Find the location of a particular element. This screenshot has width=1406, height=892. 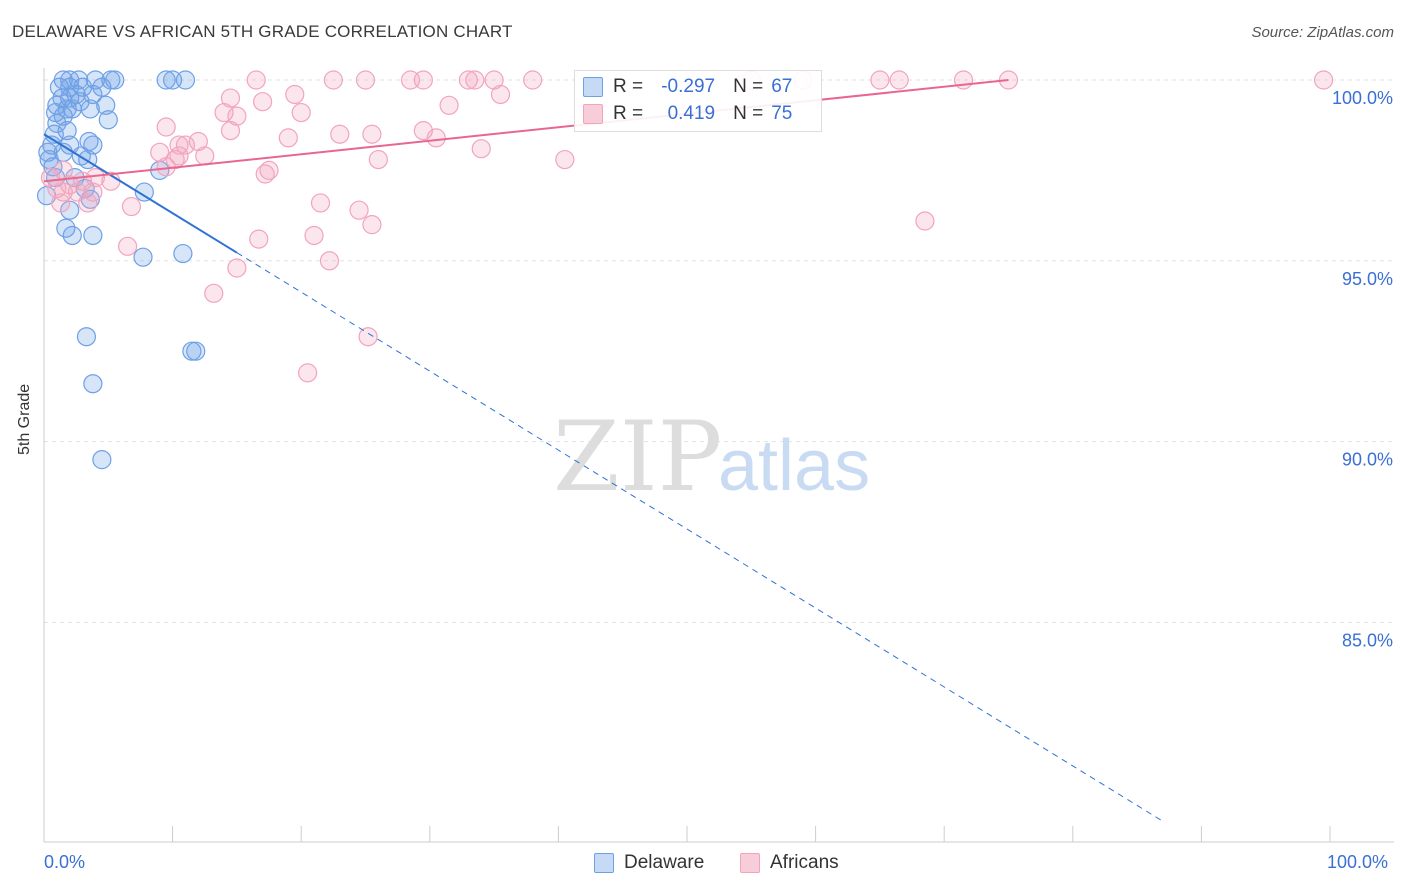

delaware-trend-line is located at coordinates (140, 193).